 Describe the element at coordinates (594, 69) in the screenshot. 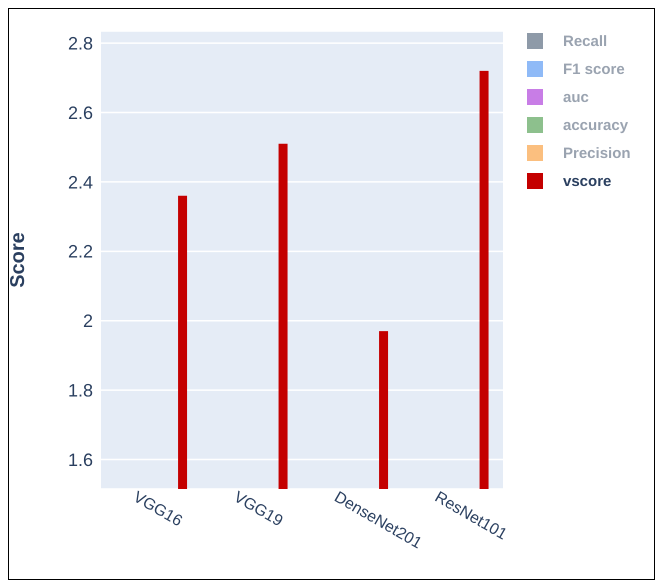

I see `legend-label: F1 score` at that location.